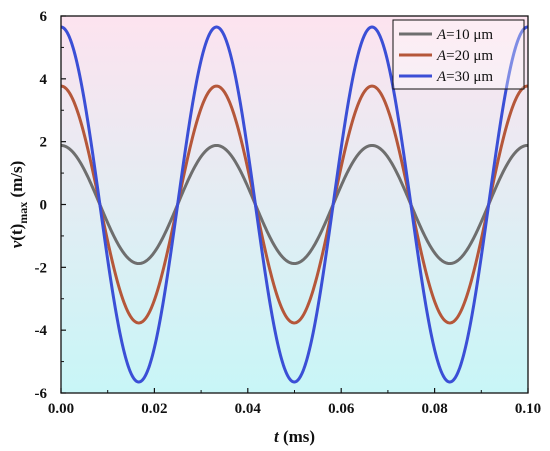 The height and width of the screenshot is (451, 550). Describe the element at coordinates (464, 77) in the screenshot. I see `legend-label-3: A=30 μm` at that location.